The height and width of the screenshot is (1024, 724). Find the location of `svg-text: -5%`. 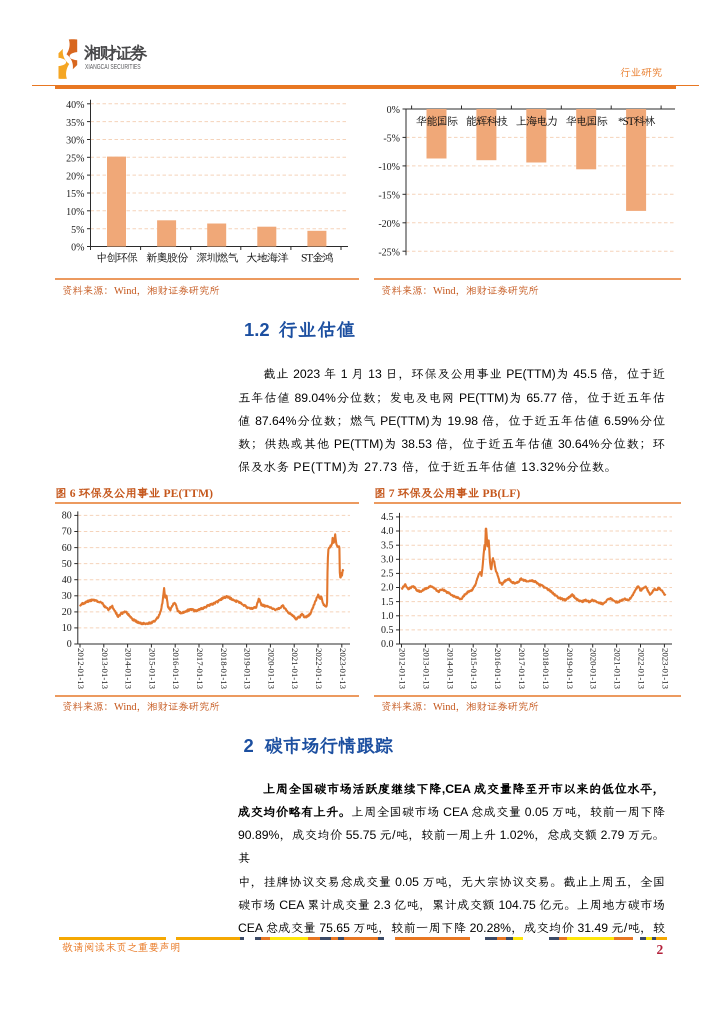

svg-text: -5% is located at coordinates (391, 139).